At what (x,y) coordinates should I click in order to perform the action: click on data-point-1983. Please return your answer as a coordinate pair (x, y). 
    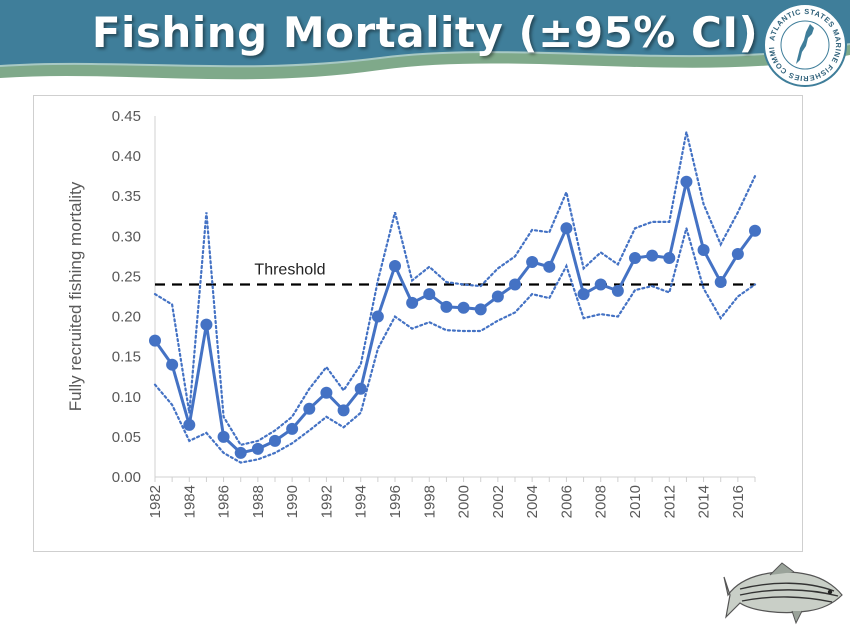
    Looking at the image, I should click on (172, 364).